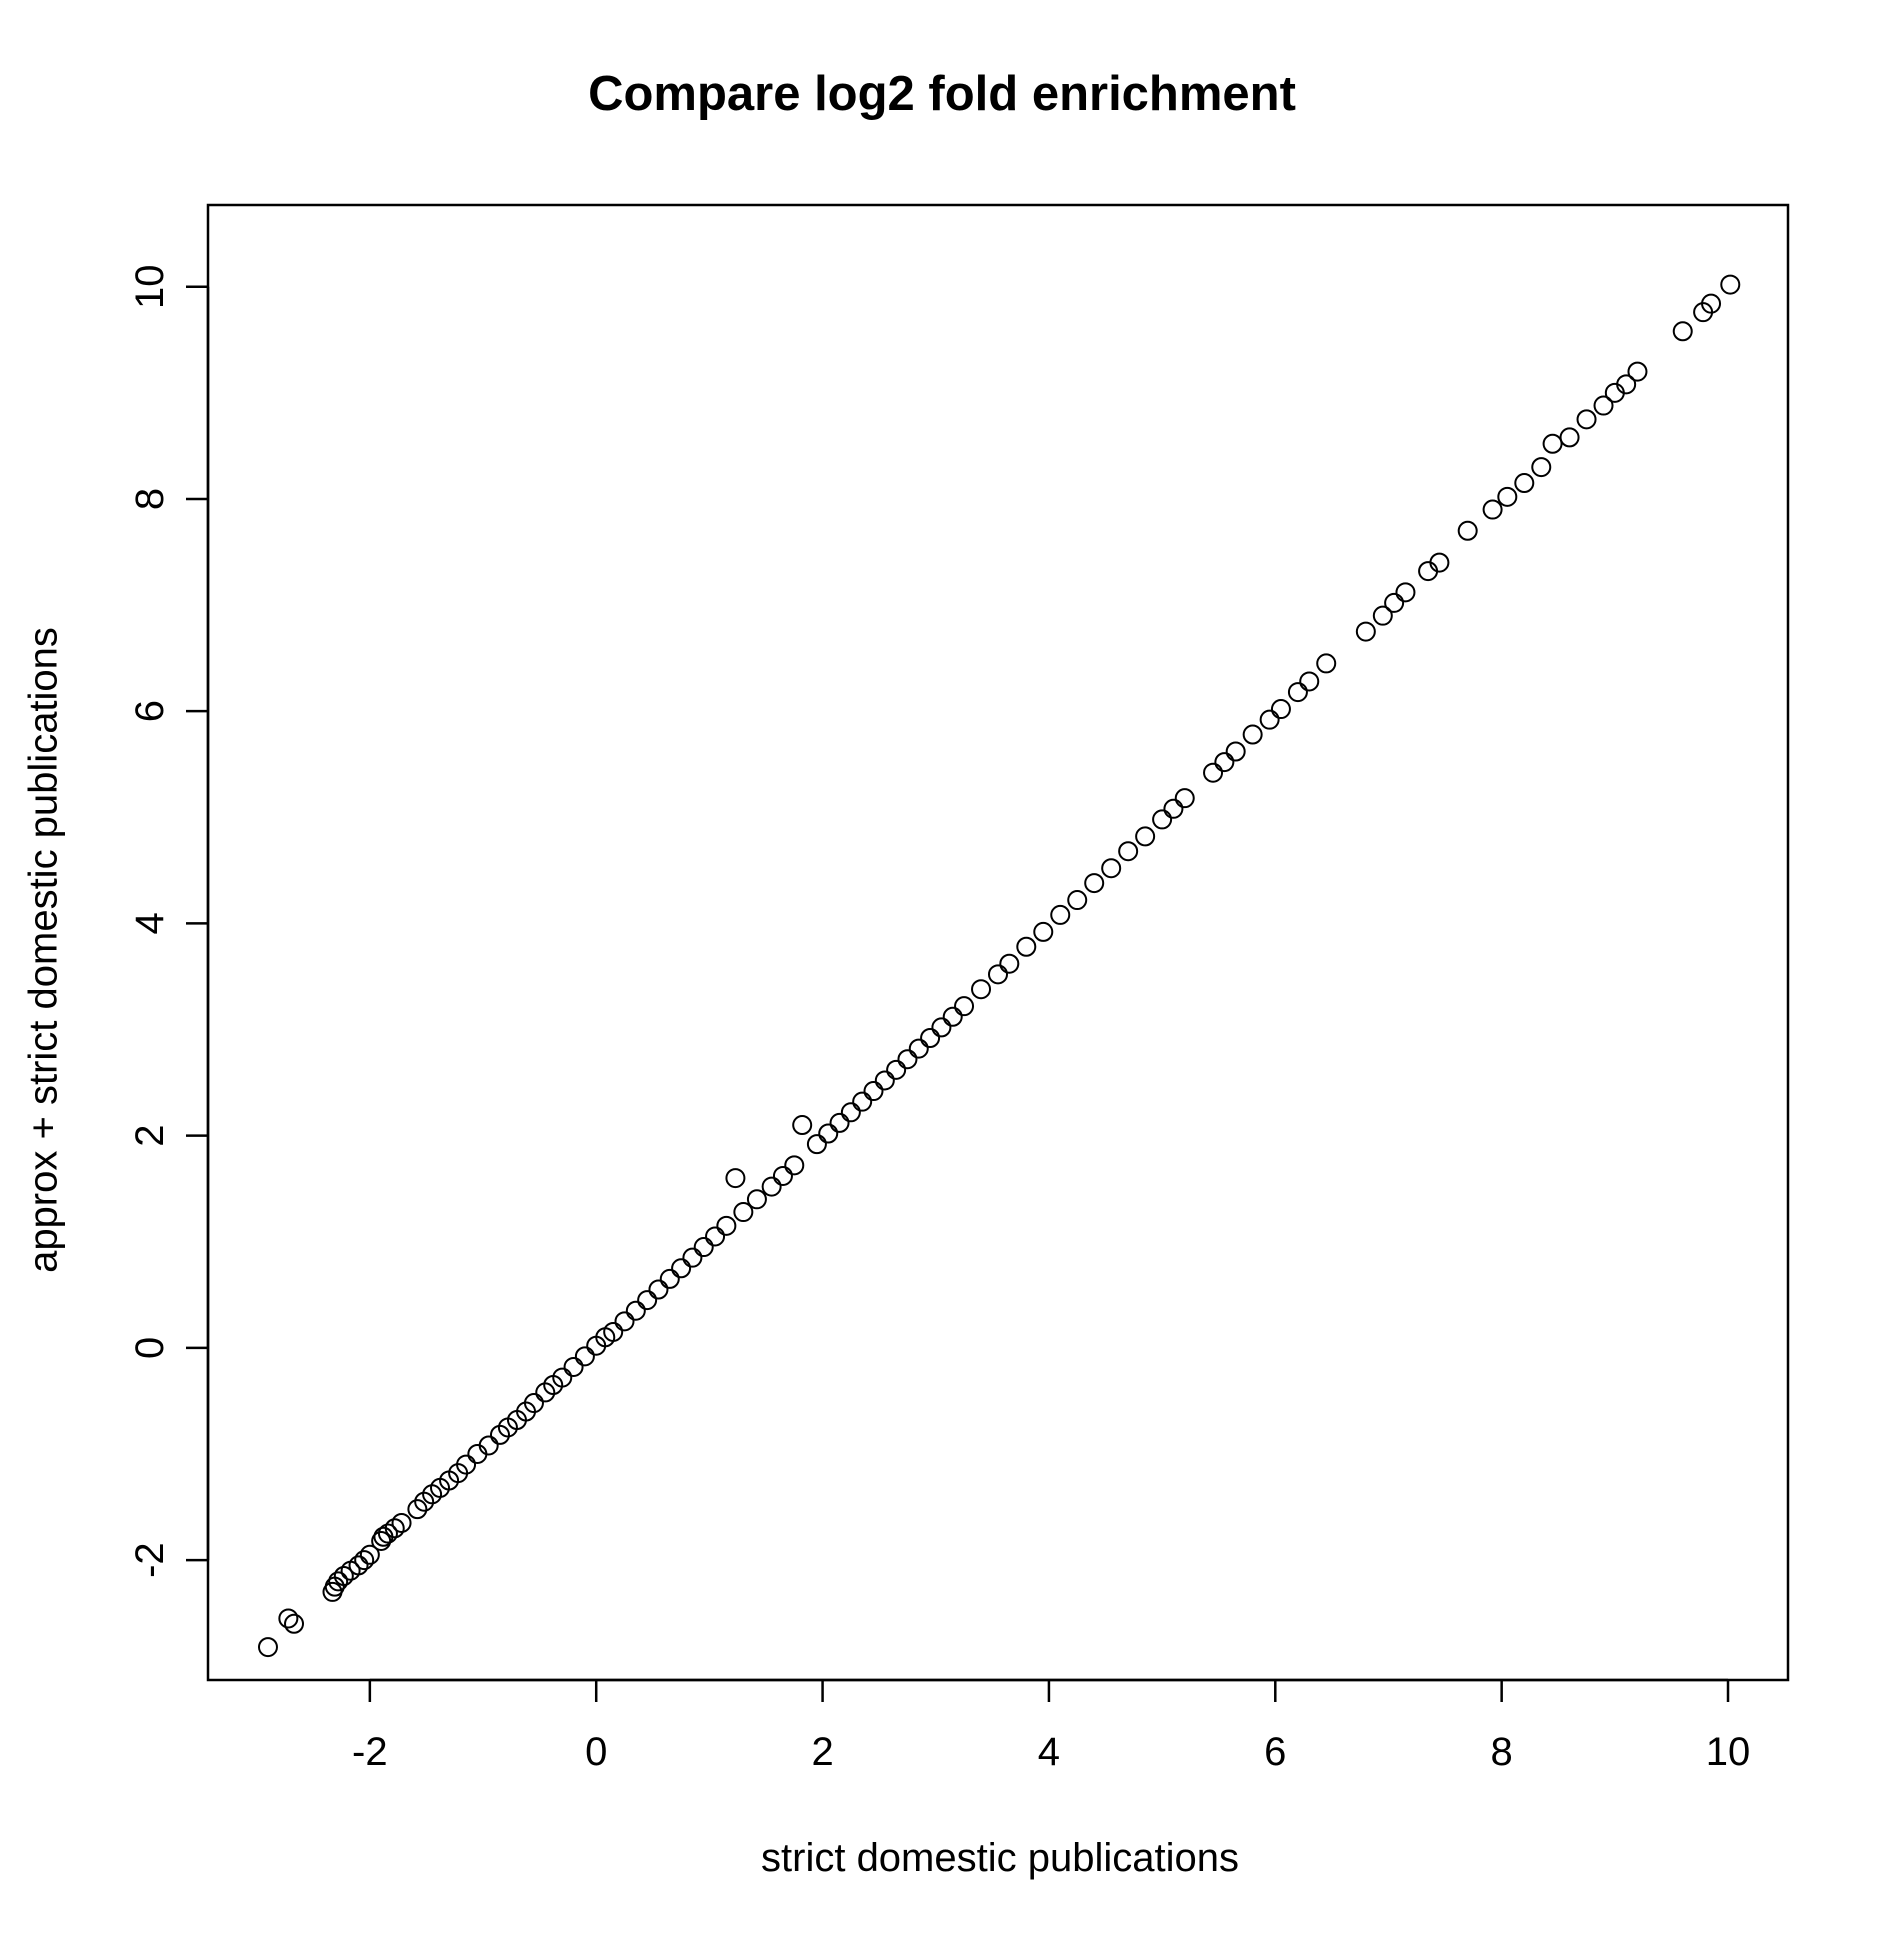 This screenshot has width=1884, height=1936. Describe the element at coordinates (1049, 1752) in the screenshot. I see `x-tick-label: 4` at that location.